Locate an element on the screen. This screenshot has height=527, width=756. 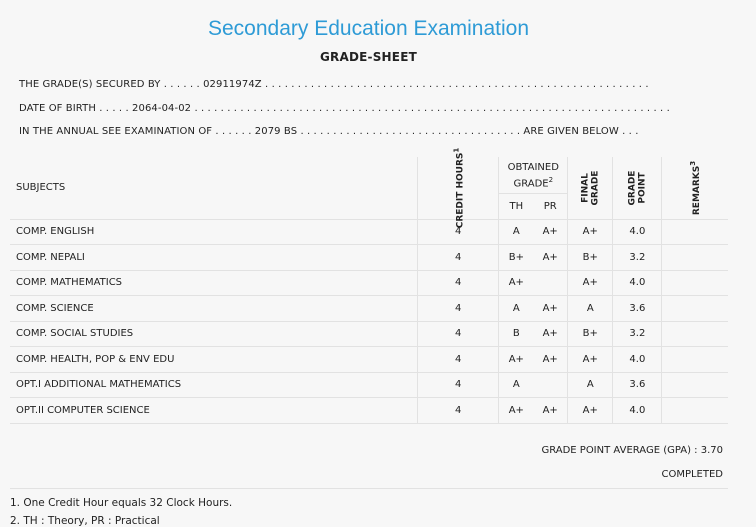
table-row: COMP. SOCIAL STUDIES 4 B A+ B+ 3.2 is located at coordinates (369, 334).